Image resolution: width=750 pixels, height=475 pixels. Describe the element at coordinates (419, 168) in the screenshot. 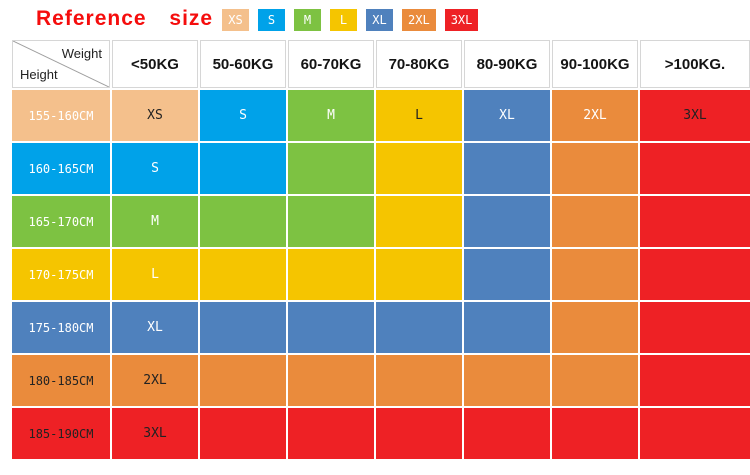

I see `size-cell-r1-c3` at that location.